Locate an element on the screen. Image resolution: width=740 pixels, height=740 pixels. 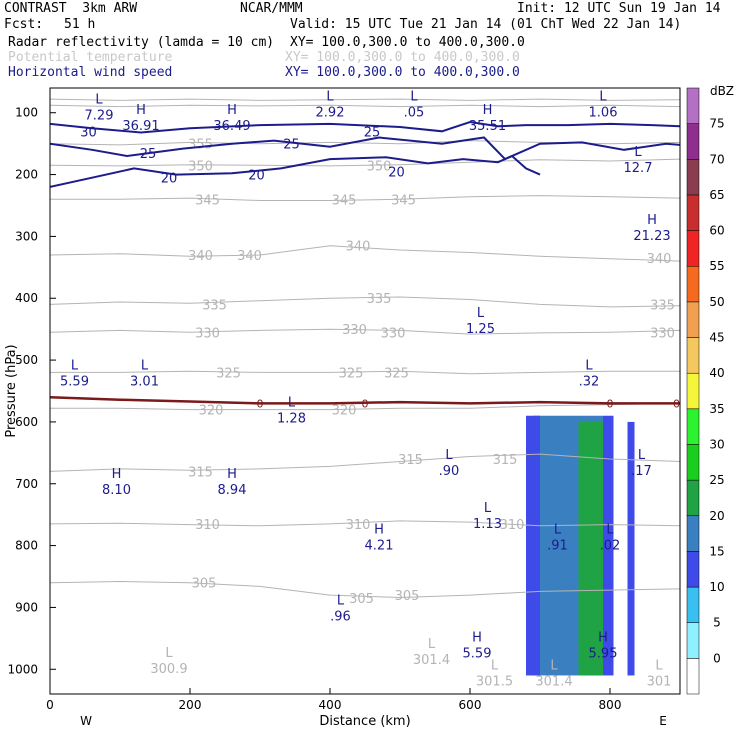
theta-label: 310 is located at coordinates (512, 525).